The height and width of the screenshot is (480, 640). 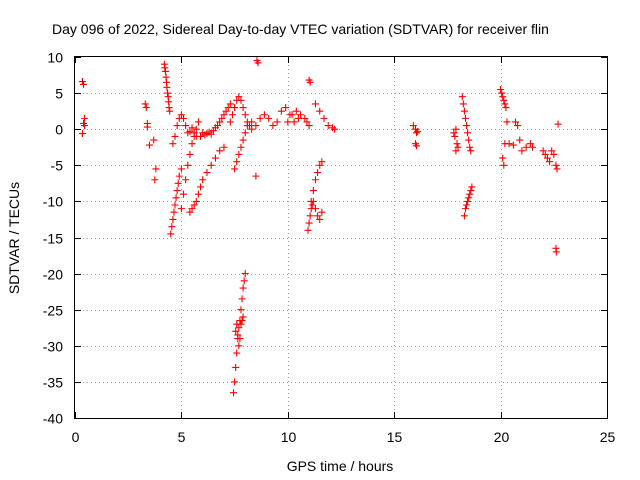 What do you see at coordinates (59, 94) in the screenshot?
I see `y-tick-label: 5` at bounding box center [59, 94].